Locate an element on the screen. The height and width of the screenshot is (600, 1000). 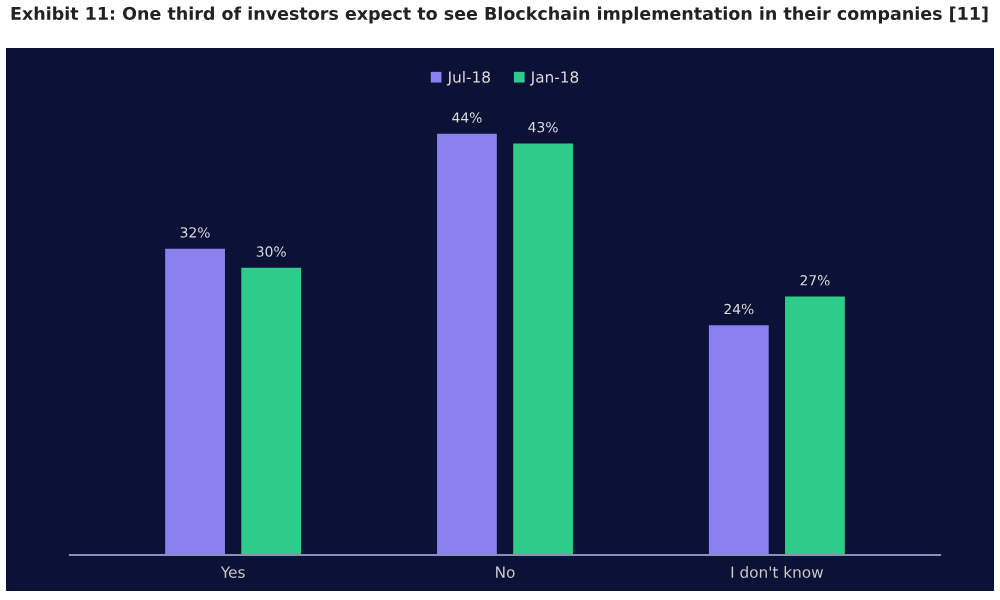
chart-title: Exhibit 11: One third of investors expect to see Blockchain implementation in their companies [11] is located at coordinates (499, 15).